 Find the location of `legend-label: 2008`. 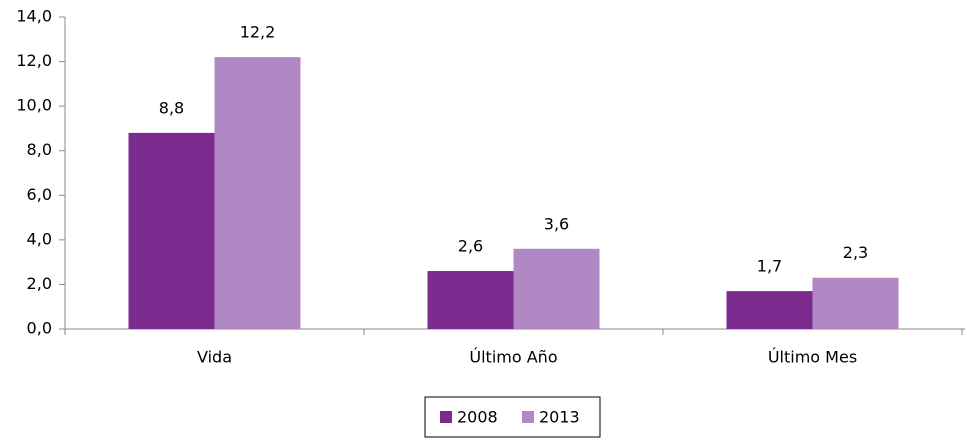

legend-label: 2008 is located at coordinates (477, 417).